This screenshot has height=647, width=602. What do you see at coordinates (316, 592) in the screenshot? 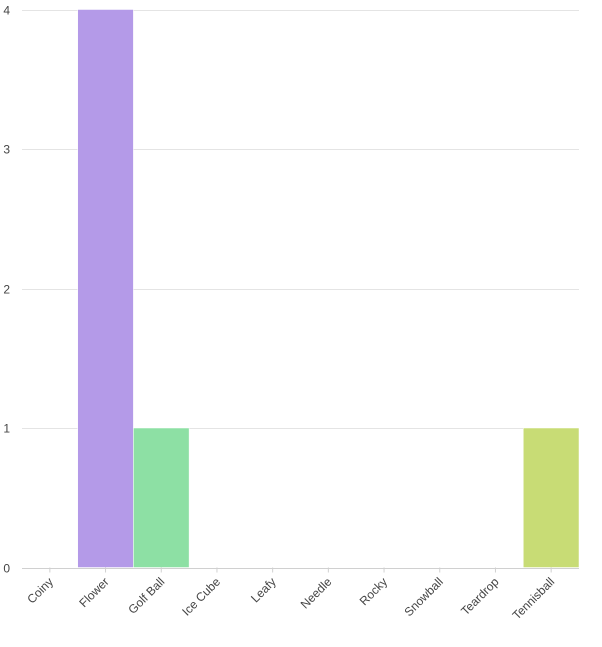
I see `x-tick-label: Needle` at bounding box center [316, 592].